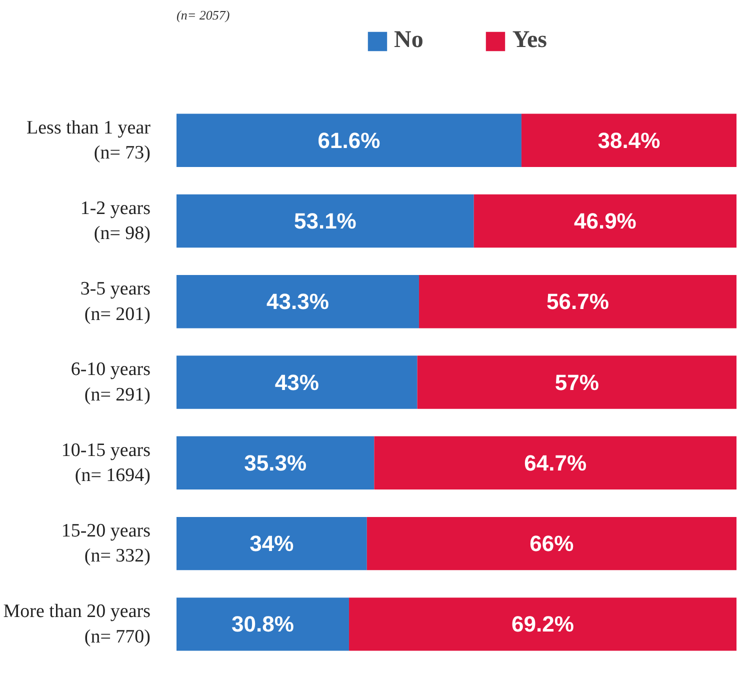 The image size is (748, 677). I want to click on data-label: 53.1%, so click(325, 221).